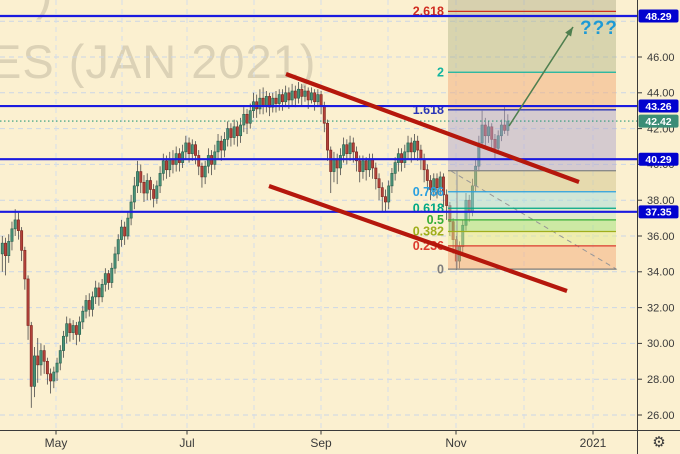 Image resolution: width=680 pixels, height=454 pixels. I want to click on gear-icon: ⚙, so click(659, 442).